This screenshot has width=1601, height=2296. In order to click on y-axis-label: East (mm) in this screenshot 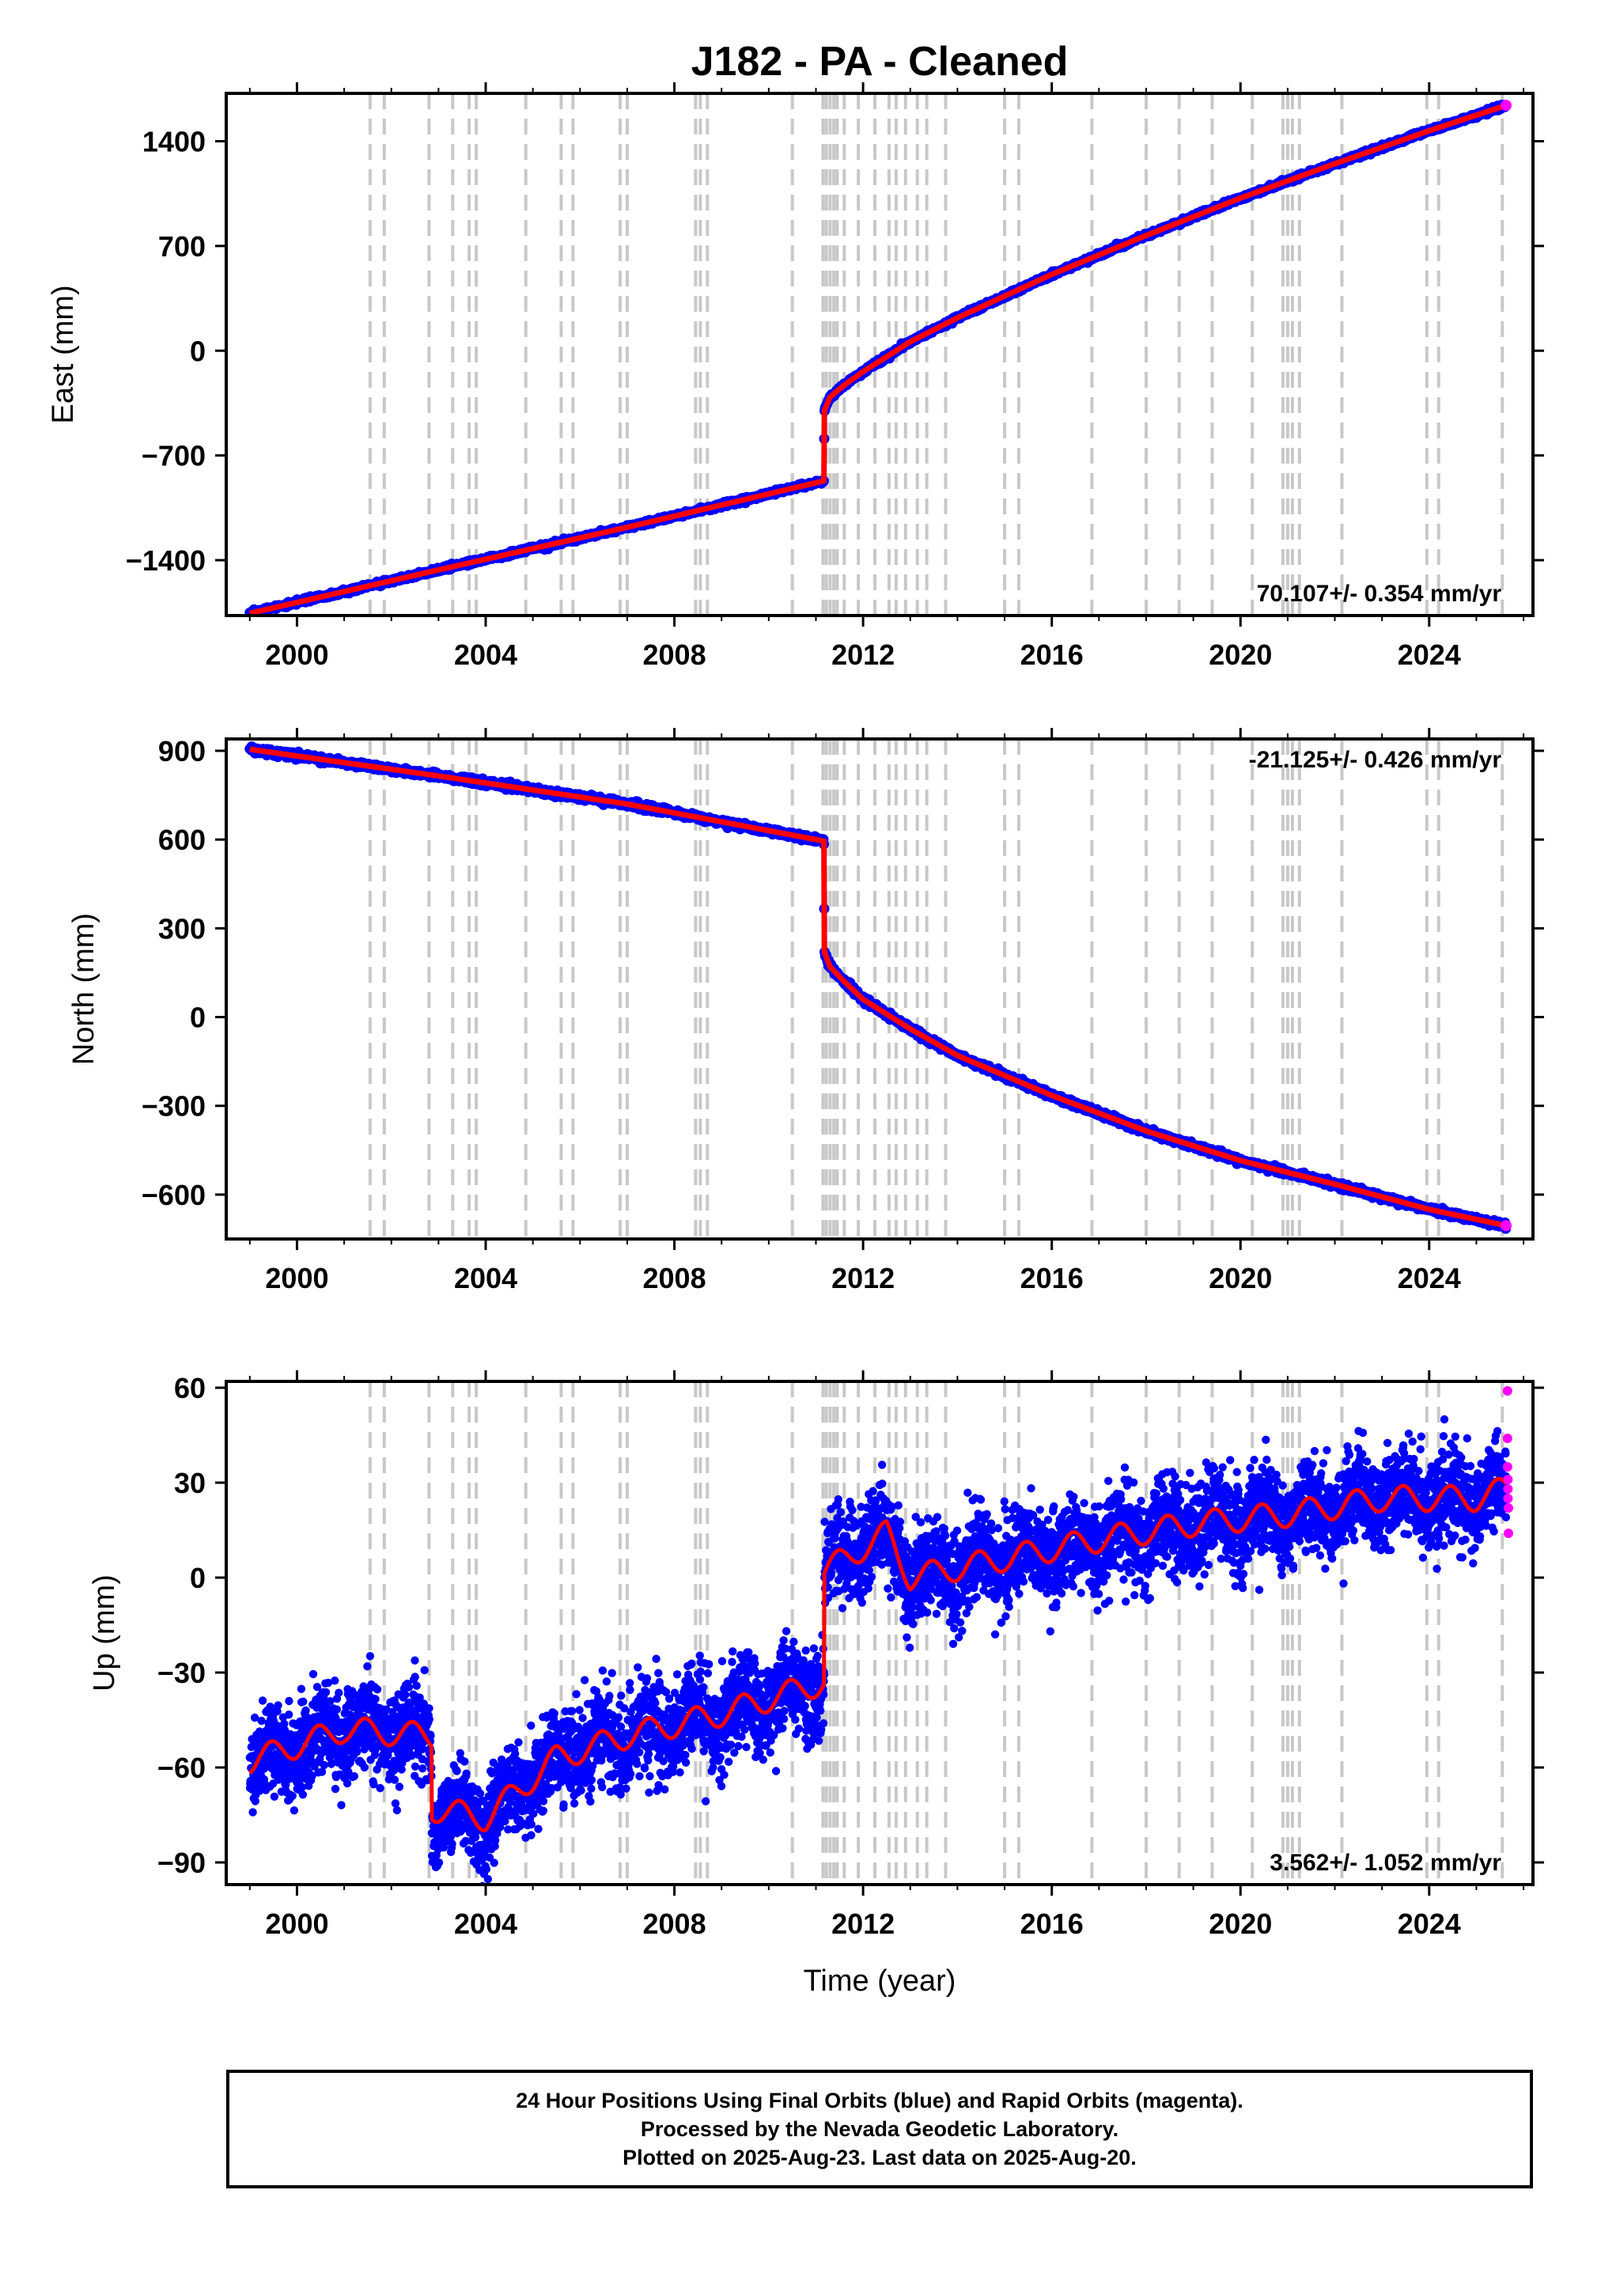, I will do `click(64, 354)`.